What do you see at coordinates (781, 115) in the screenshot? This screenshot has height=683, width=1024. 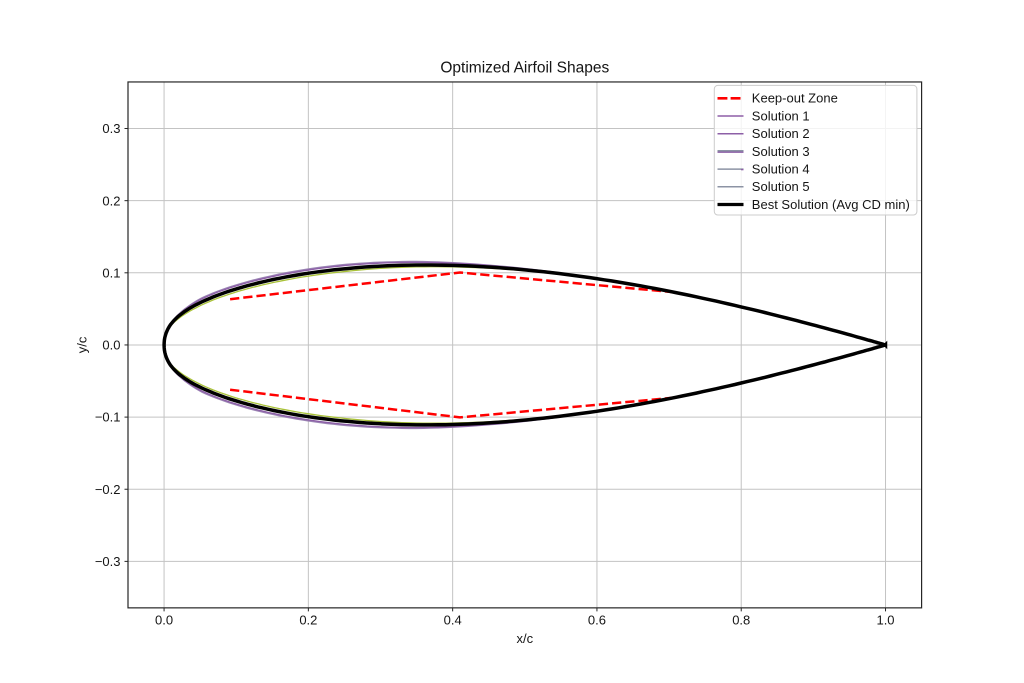 I see `svg-text: Solution 1` at bounding box center [781, 115].